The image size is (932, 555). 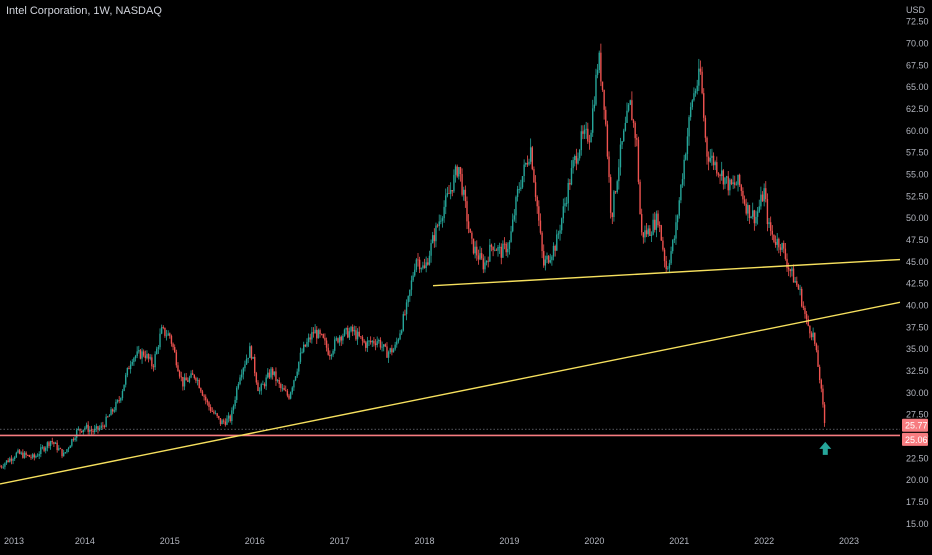 What do you see at coordinates (340, 541) in the screenshot?
I see `x-tick-label: 2017` at bounding box center [340, 541].